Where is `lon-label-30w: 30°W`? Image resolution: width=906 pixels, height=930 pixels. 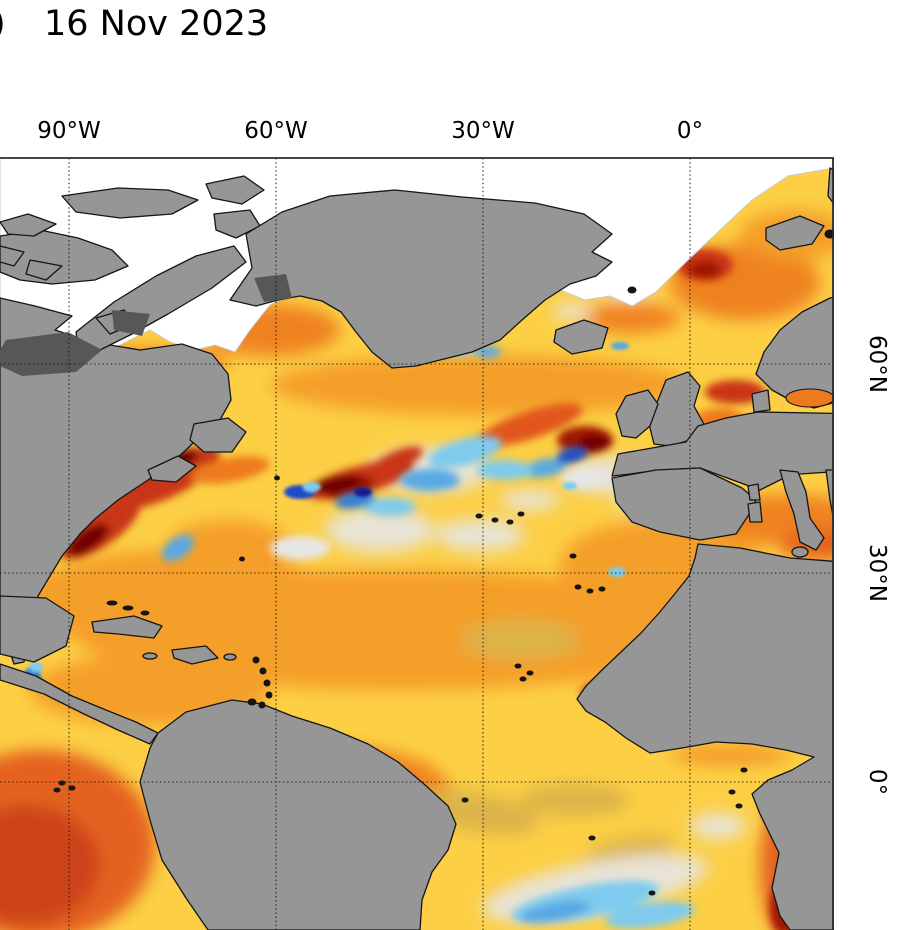
lon-label-30w: 30°W is located at coordinates (483, 131).